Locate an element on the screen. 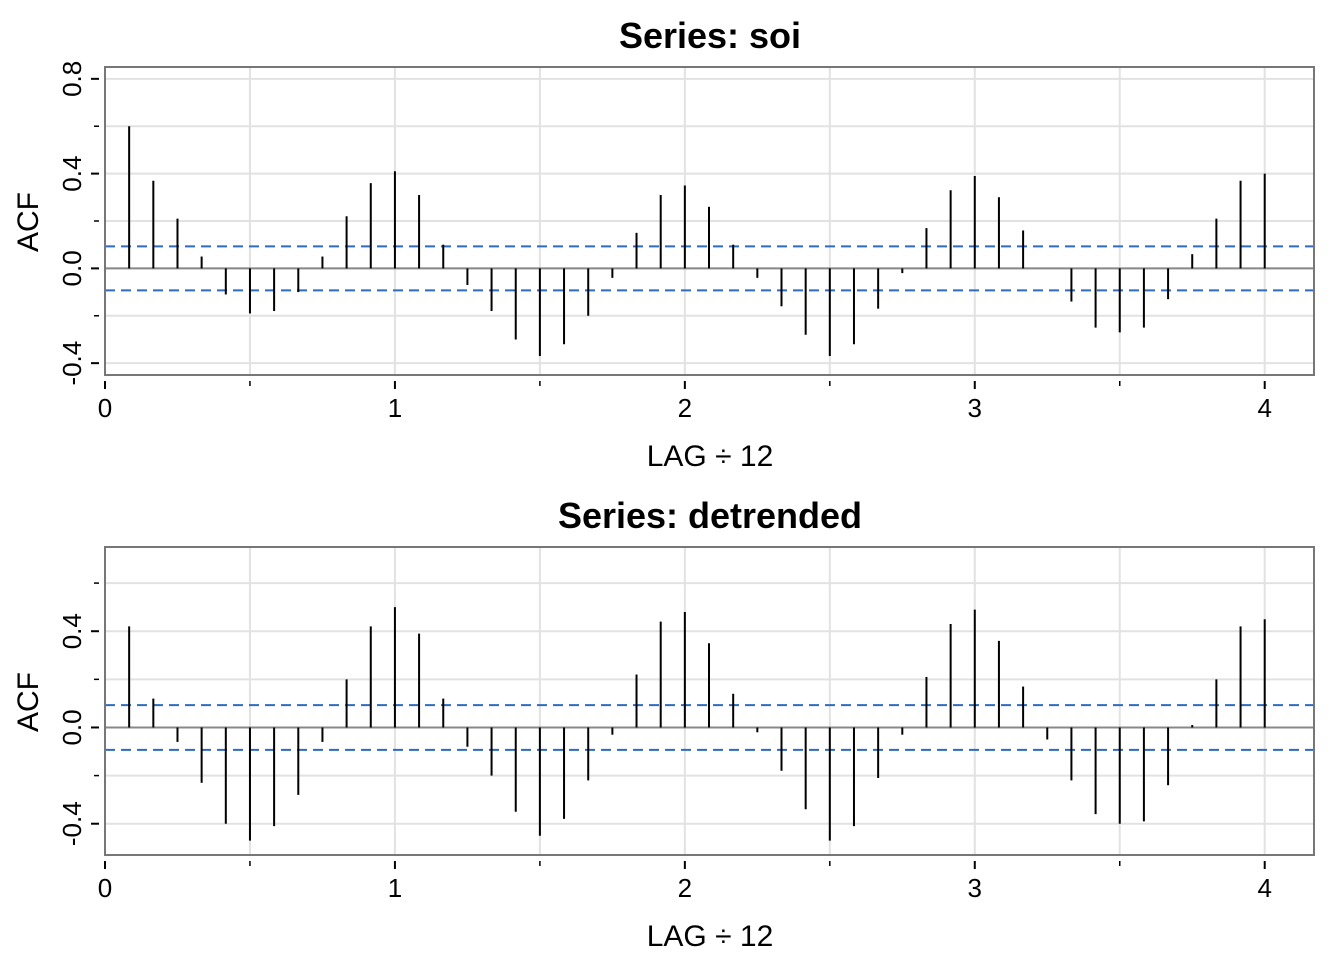 The height and width of the screenshot is (960, 1344). y-tick-label: 0.8 is located at coordinates (72, 79).